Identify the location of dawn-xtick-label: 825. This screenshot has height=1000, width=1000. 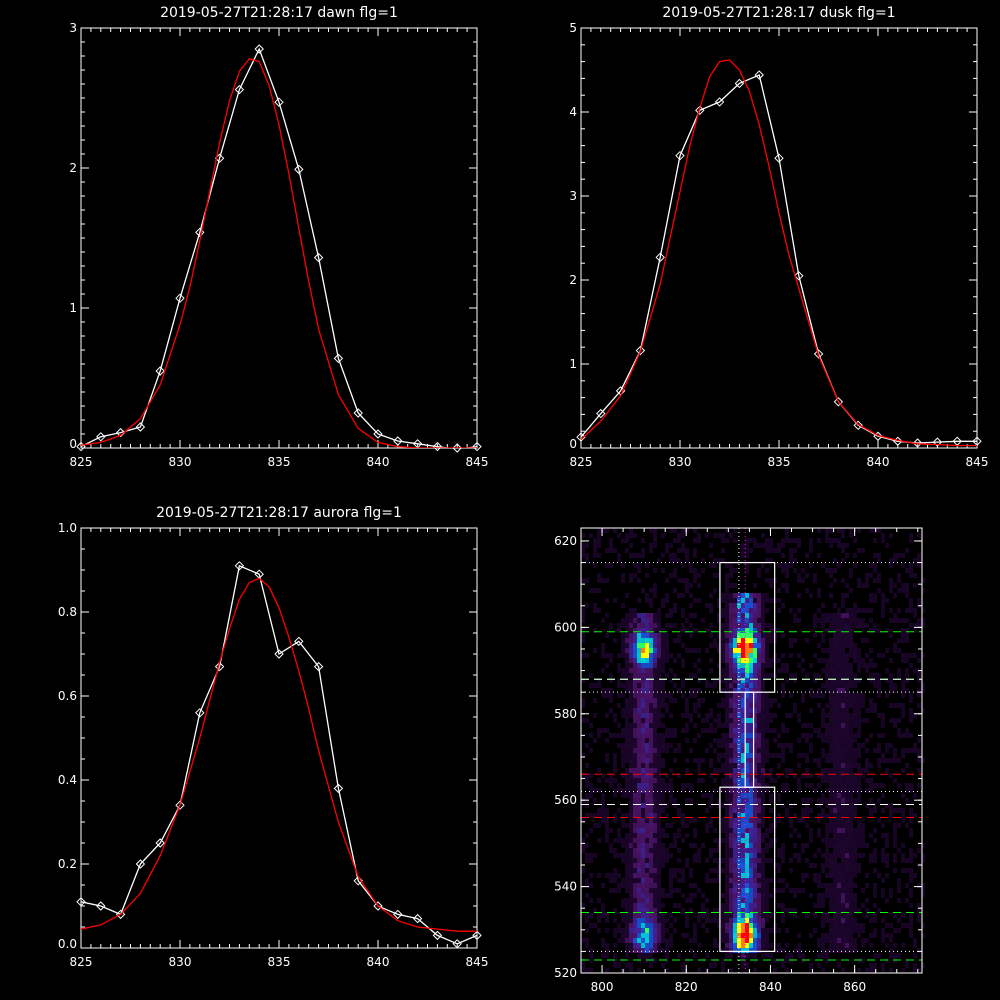
(81, 462).